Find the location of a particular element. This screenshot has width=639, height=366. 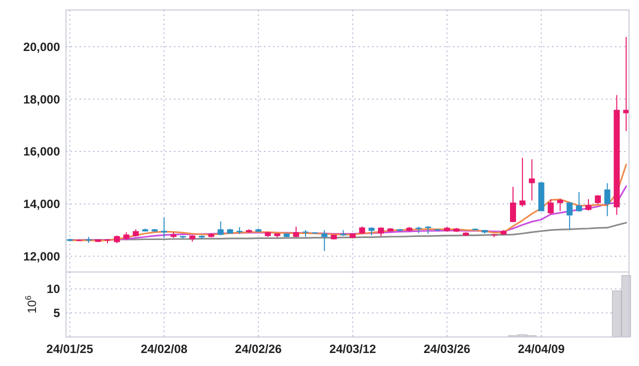

line-series is located at coordinates (347, 213).